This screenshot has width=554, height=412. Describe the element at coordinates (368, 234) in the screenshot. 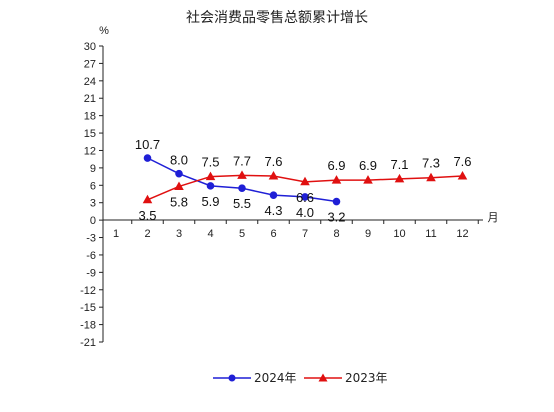

I see `x-tick-label: 9` at that location.